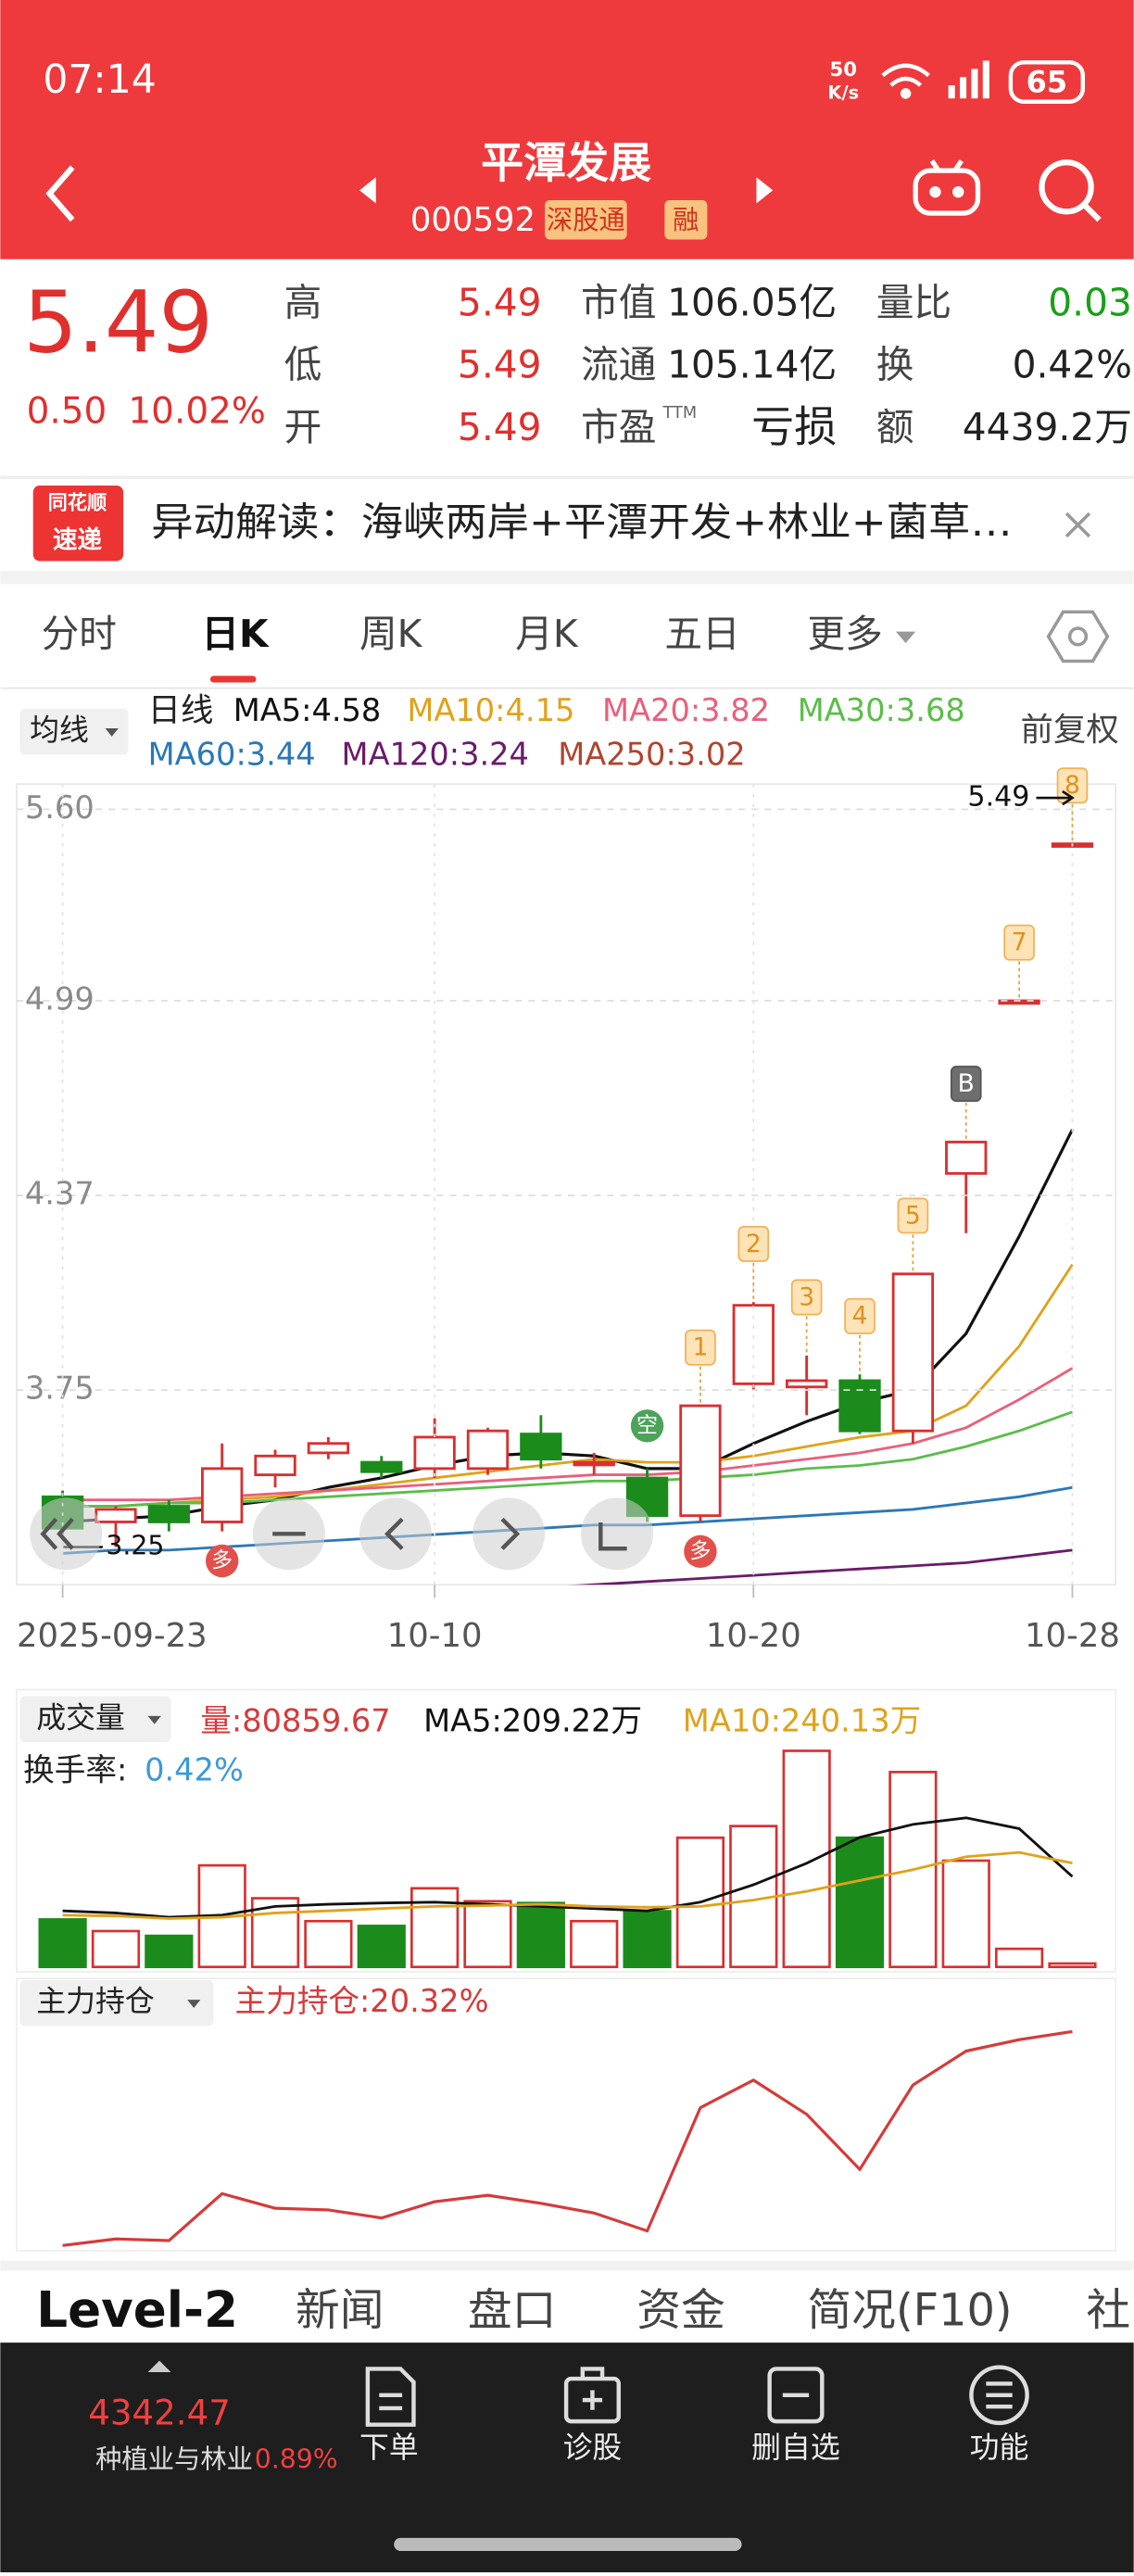 The height and width of the screenshot is (2576, 1134). Describe the element at coordinates (765, 190) in the screenshot. I see `next-stock` at that location.